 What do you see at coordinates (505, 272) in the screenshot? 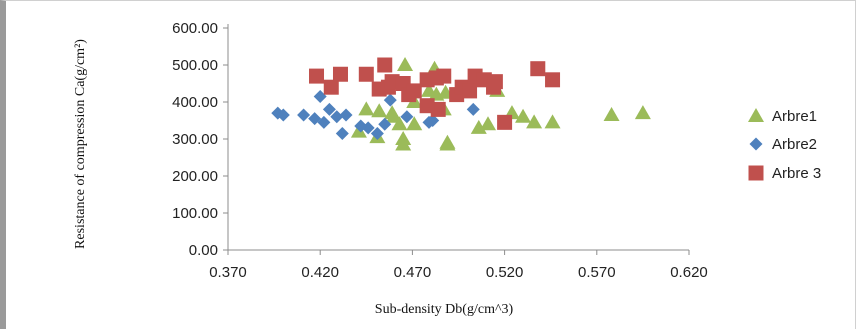
I see `x-tick-label: 0.520` at bounding box center [505, 272].